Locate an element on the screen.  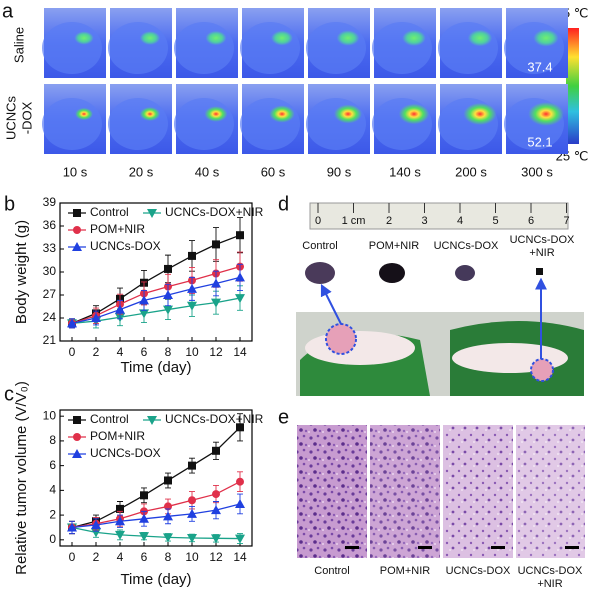
ruler-label: 5 is located at coordinates (495, 221).